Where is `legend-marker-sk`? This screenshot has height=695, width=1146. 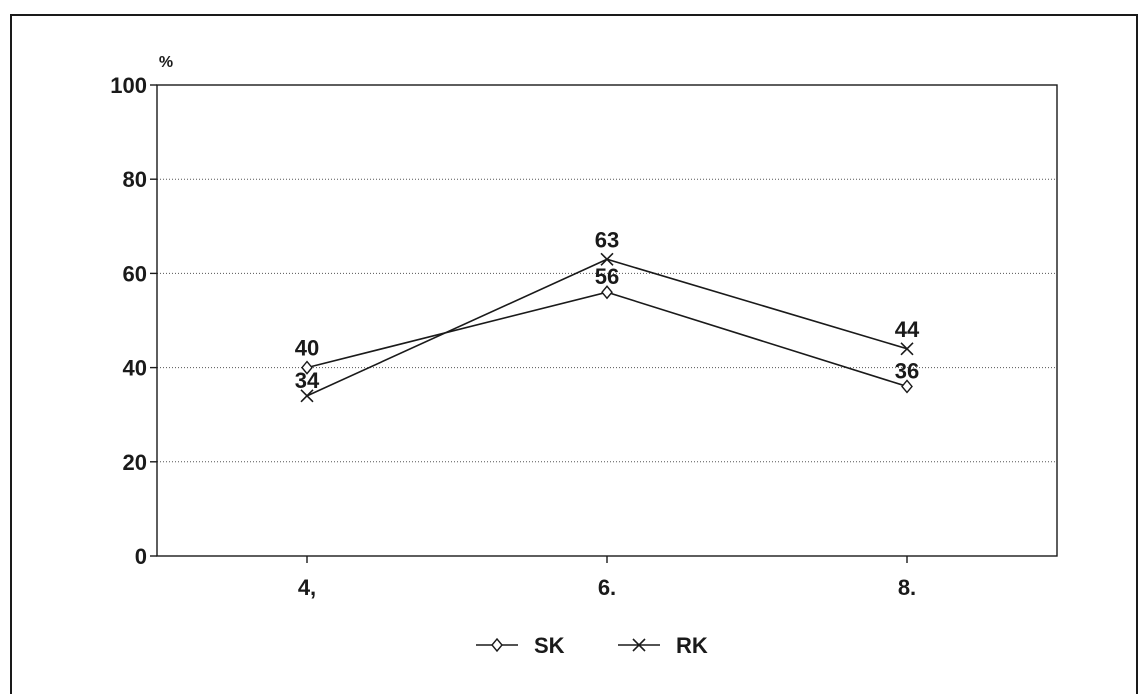 legend-marker-sk is located at coordinates (497, 645).